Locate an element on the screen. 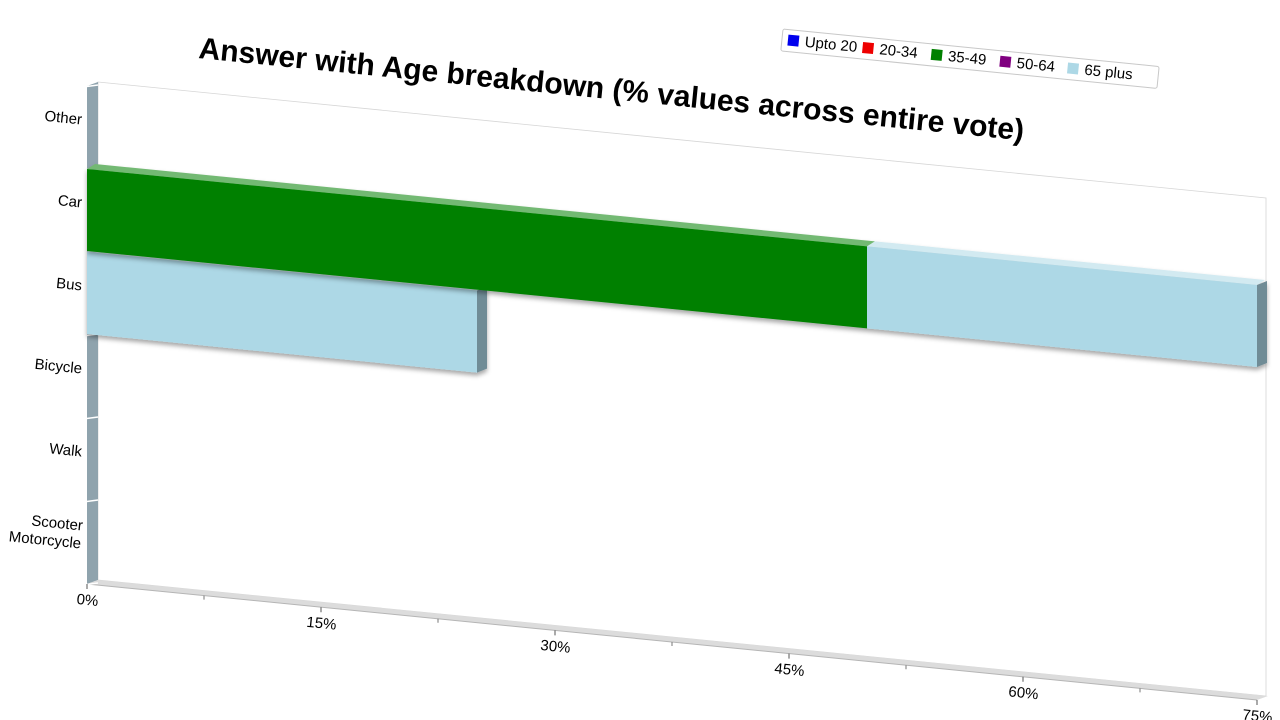 This screenshot has height=720, width=1280. legend-label: 35-49 is located at coordinates (967, 58).